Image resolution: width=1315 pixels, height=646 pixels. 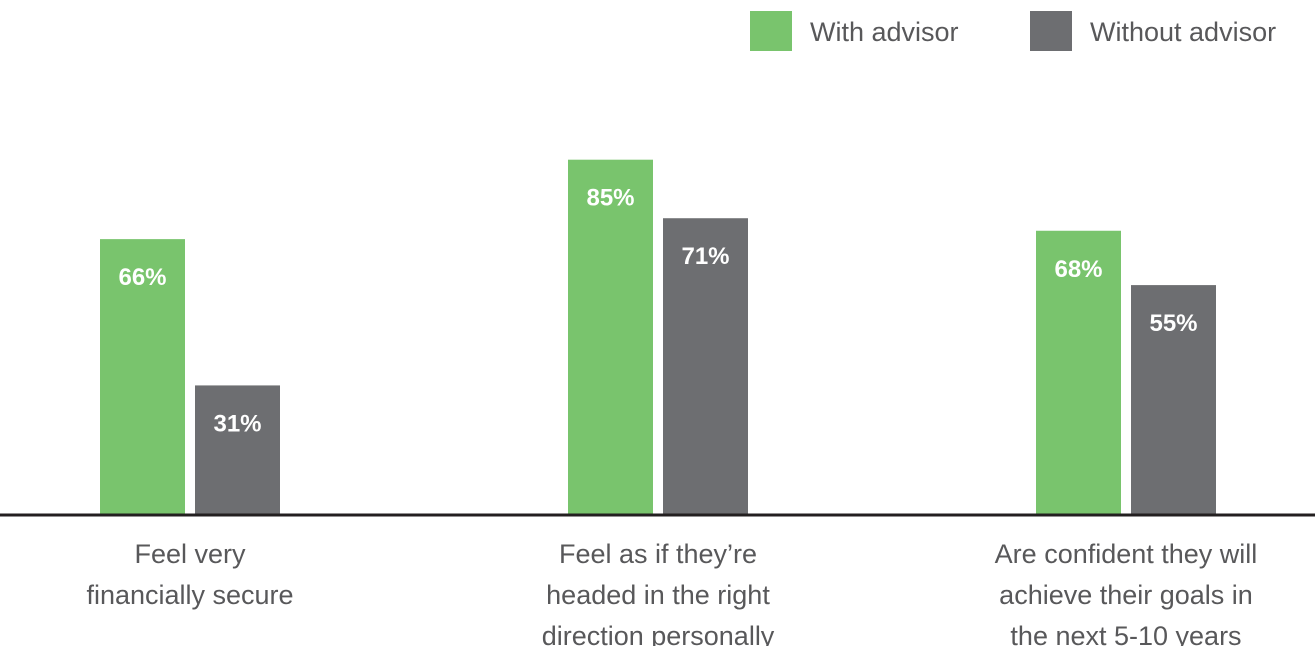 I want to click on category-label-0: Feel very financially secure, so click(x=189, y=574).